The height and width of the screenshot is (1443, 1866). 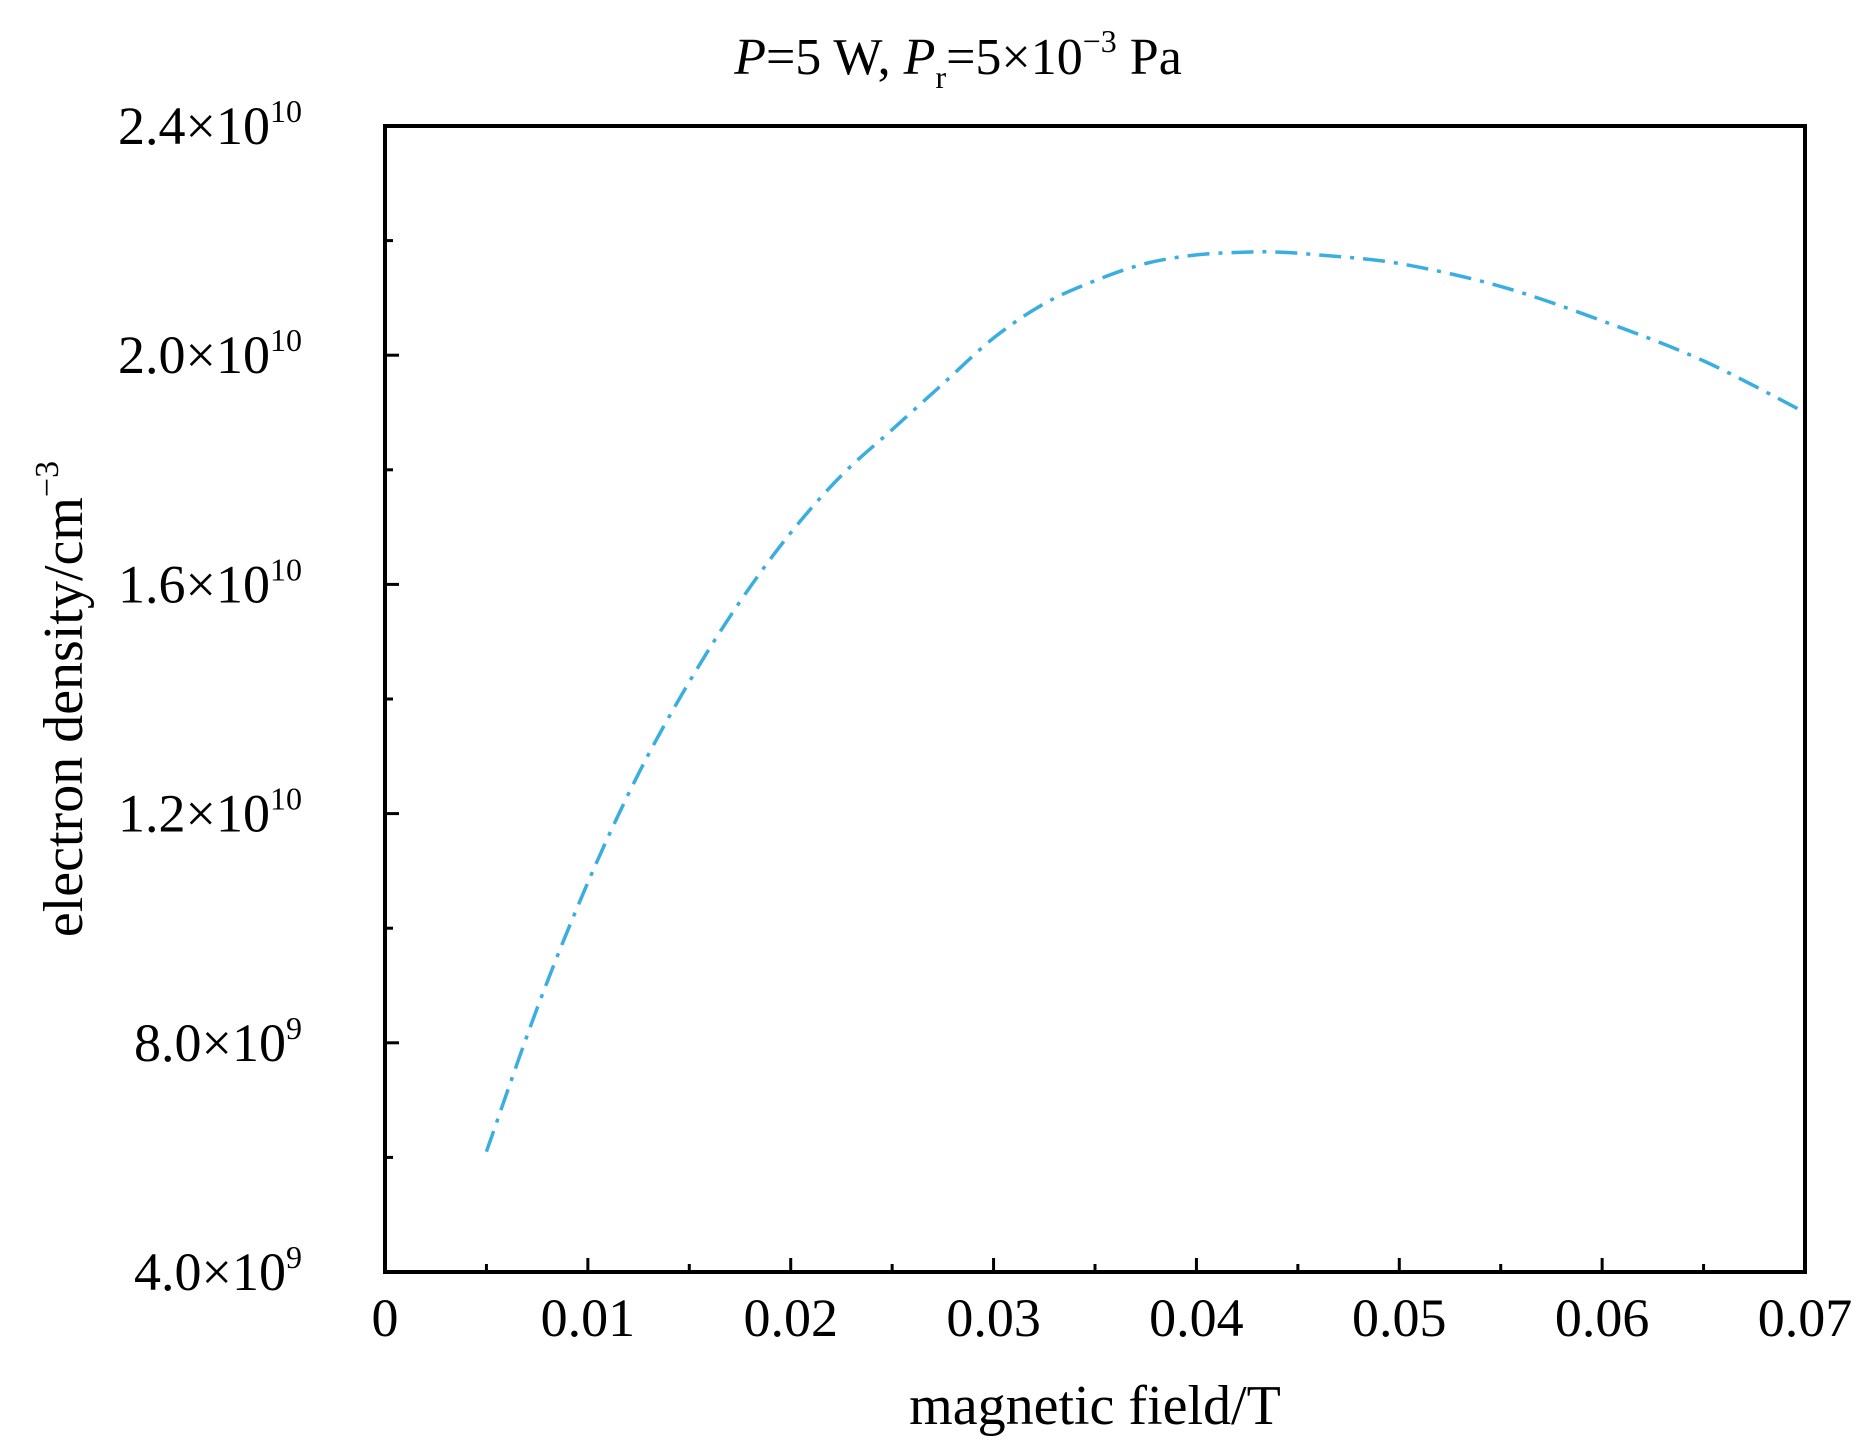 I want to click on y-axis-label-exponent: −3, so click(x=47, y=479).